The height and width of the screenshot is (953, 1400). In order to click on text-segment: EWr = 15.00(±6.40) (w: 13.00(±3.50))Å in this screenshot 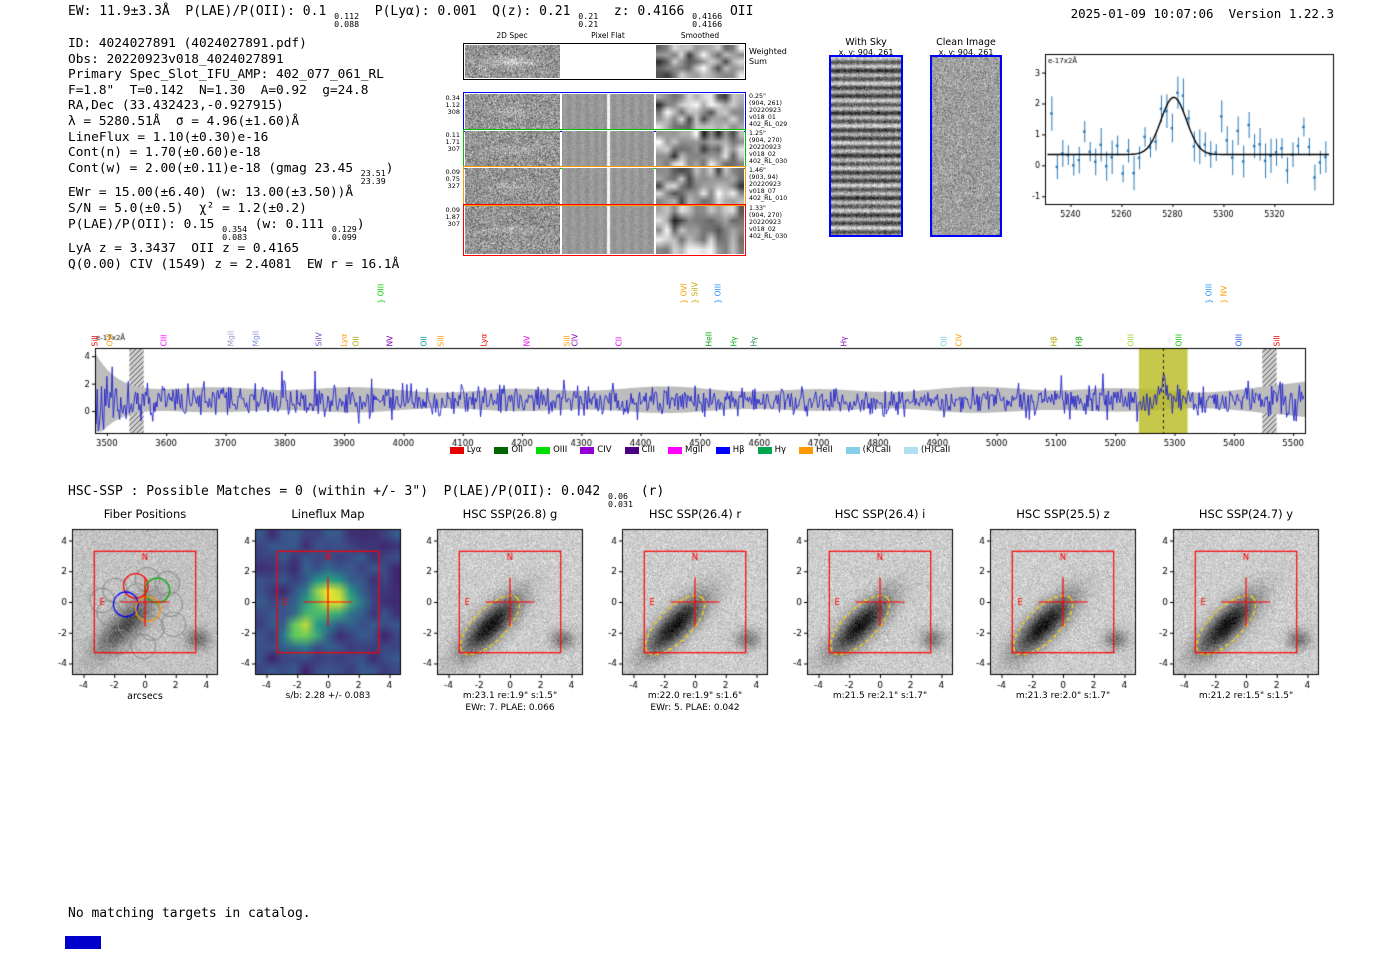, I will do `click(211, 193)`.